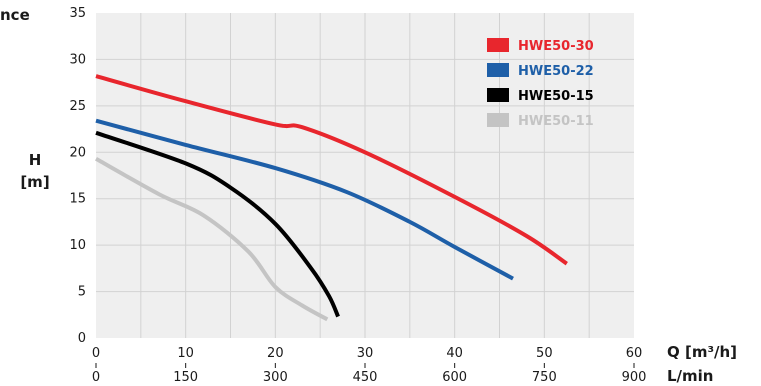 This screenshot has width=761, height=386. Describe the element at coordinates (77, 245) in the screenshot. I see `y-tick-label: 10` at that location.